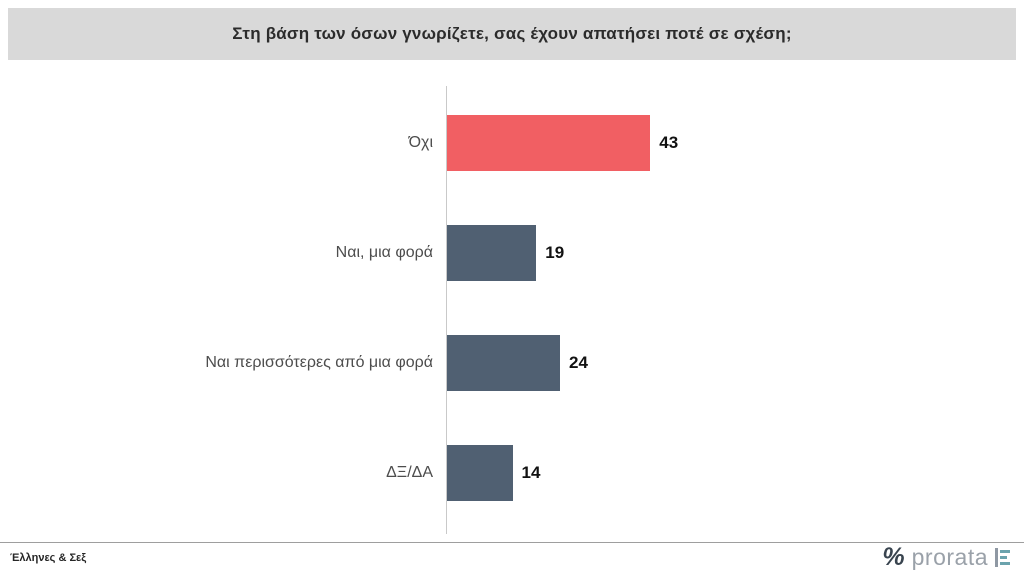 The width and height of the screenshot is (1024, 574). What do you see at coordinates (669, 142) in the screenshot?
I see `bar-value: 43` at bounding box center [669, 142].